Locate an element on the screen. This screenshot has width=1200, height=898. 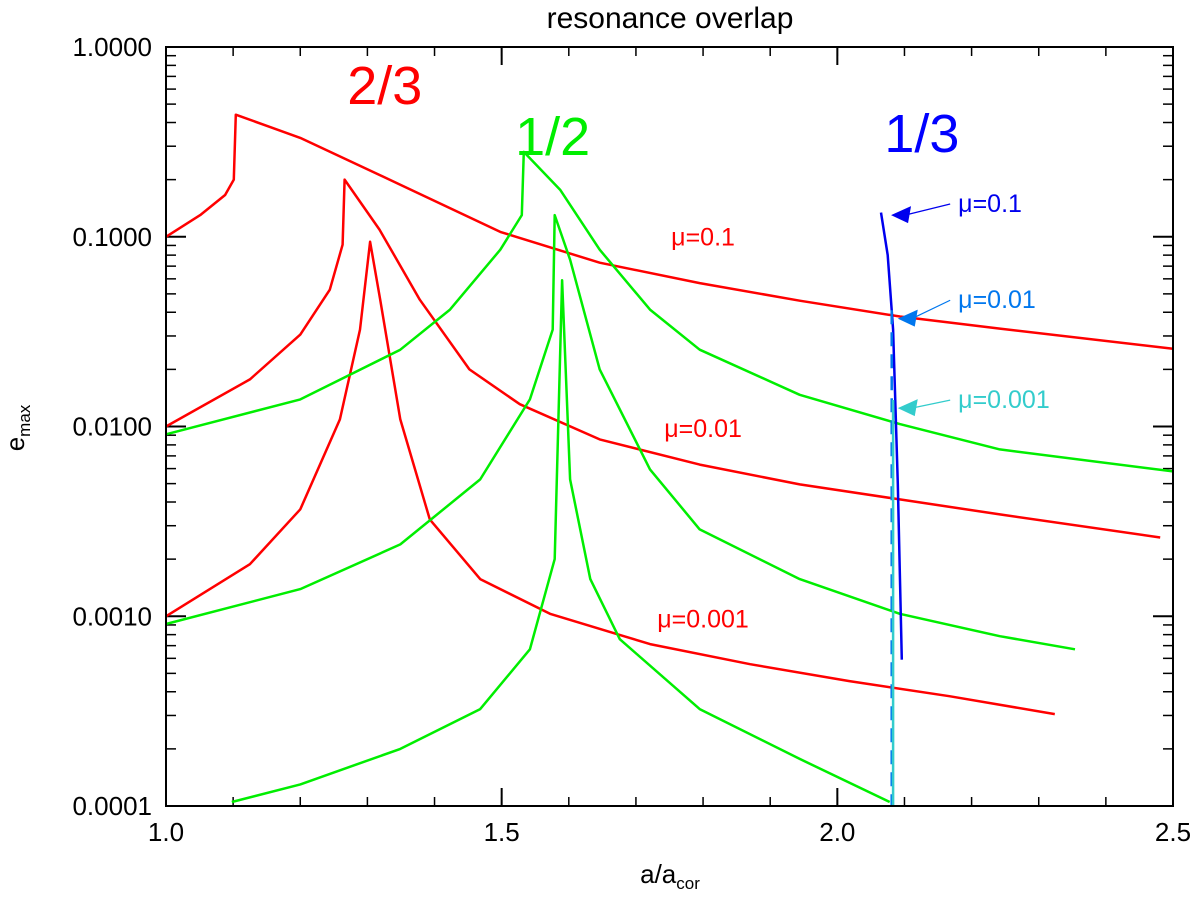
mu-label: μ=0.01 is located at coordinates (703, 429).